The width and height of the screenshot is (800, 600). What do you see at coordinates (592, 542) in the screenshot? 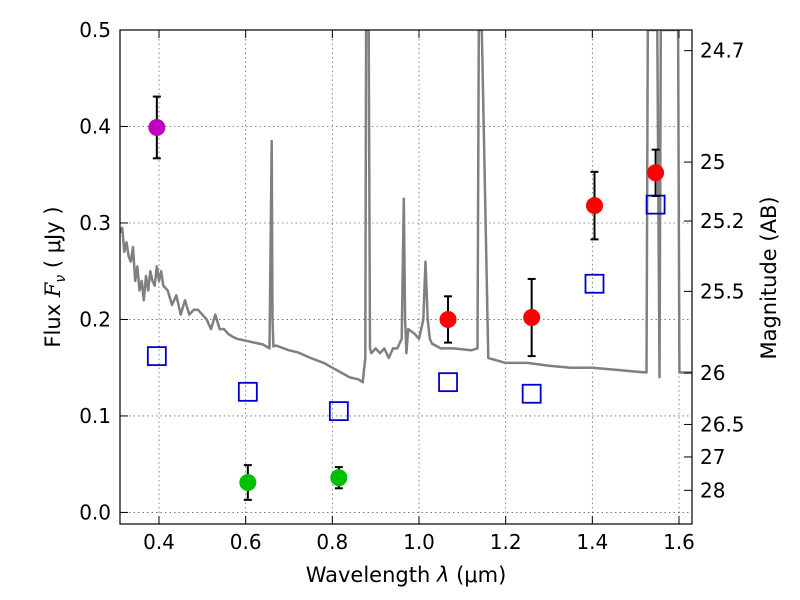
I see `x-tick-label: 1.4` at bounding box center [592, 542].